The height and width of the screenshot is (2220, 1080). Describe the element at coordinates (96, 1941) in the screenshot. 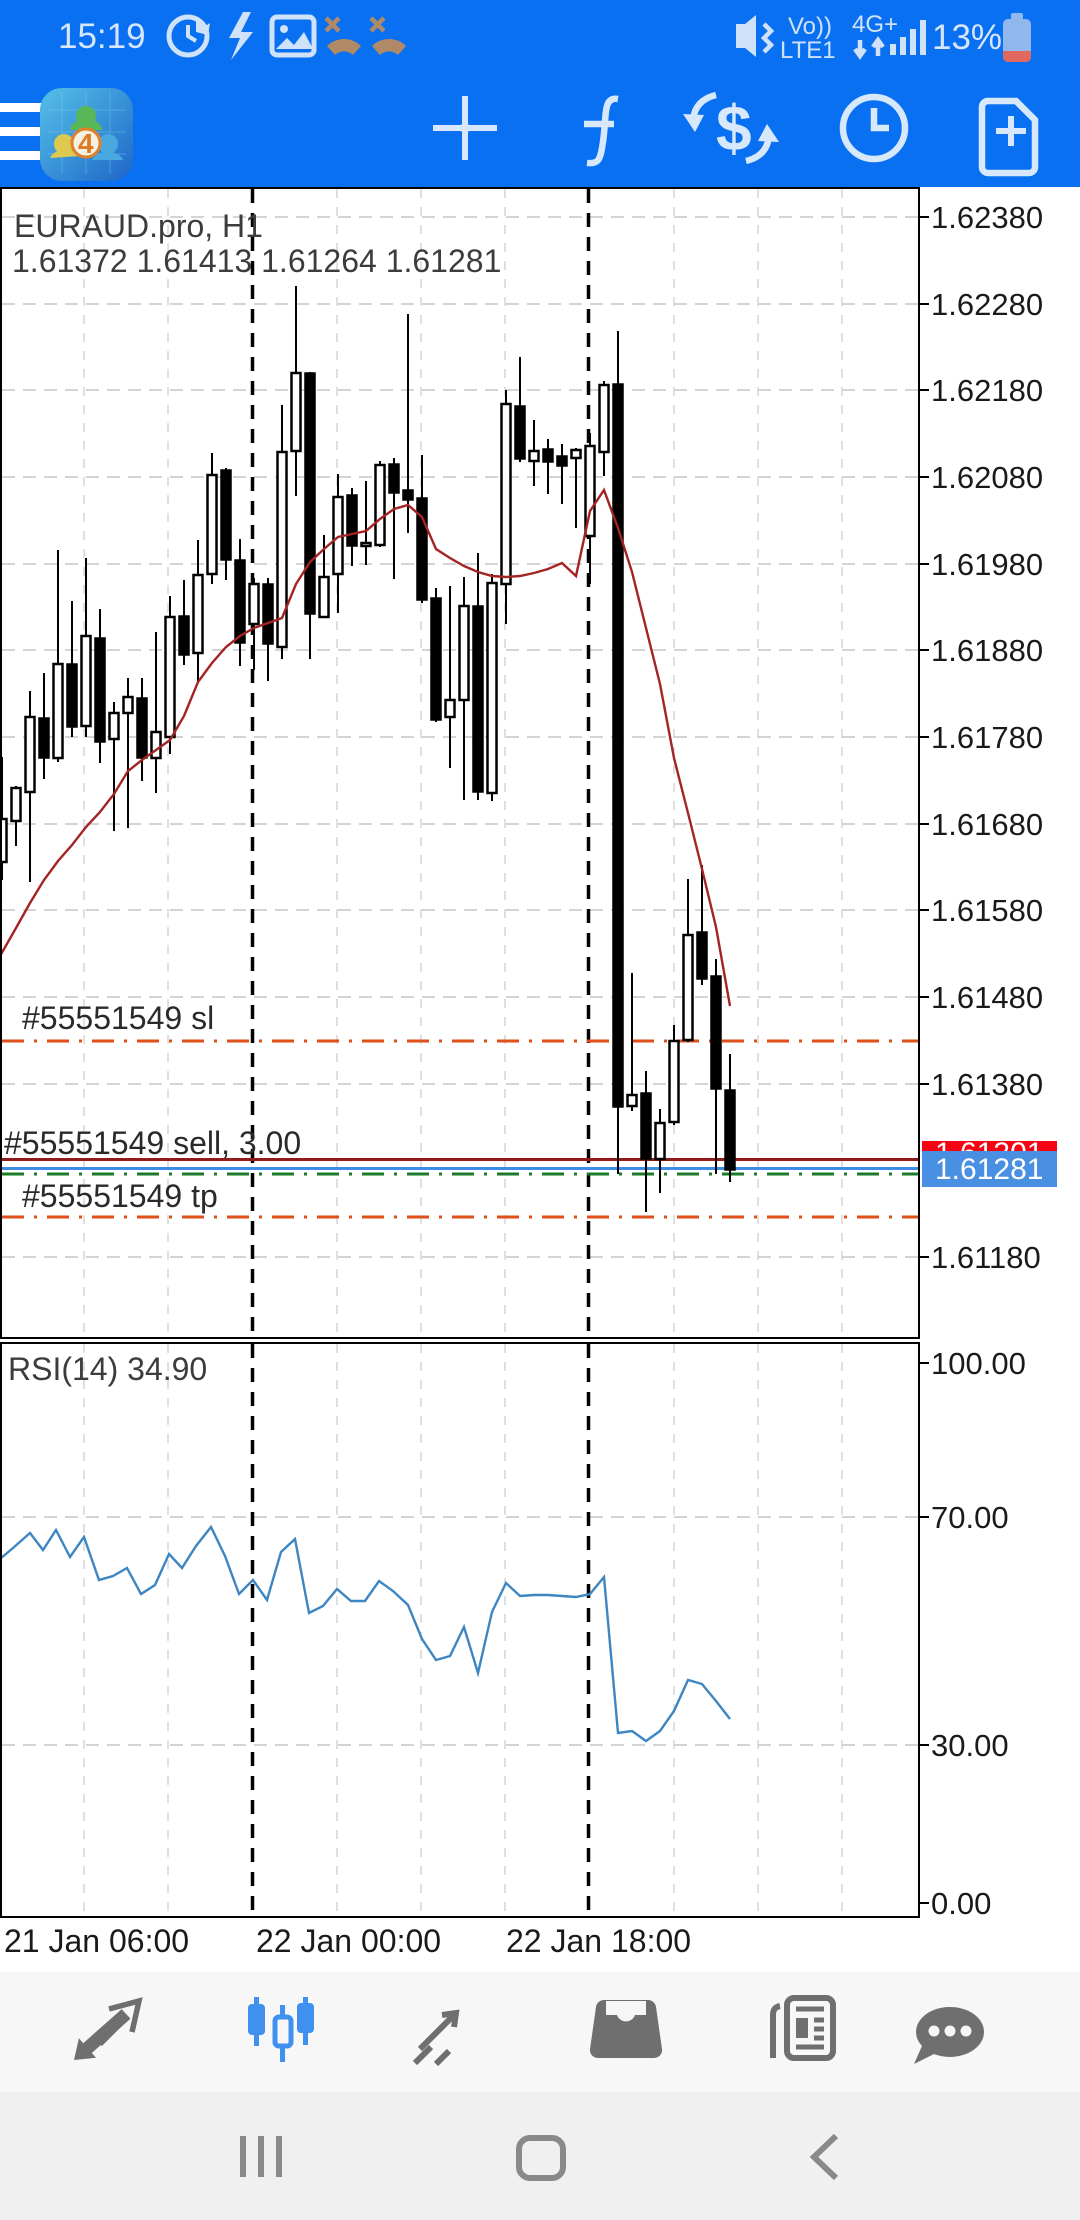

I see `svg-text: 21 Jan 06:00` at that location.